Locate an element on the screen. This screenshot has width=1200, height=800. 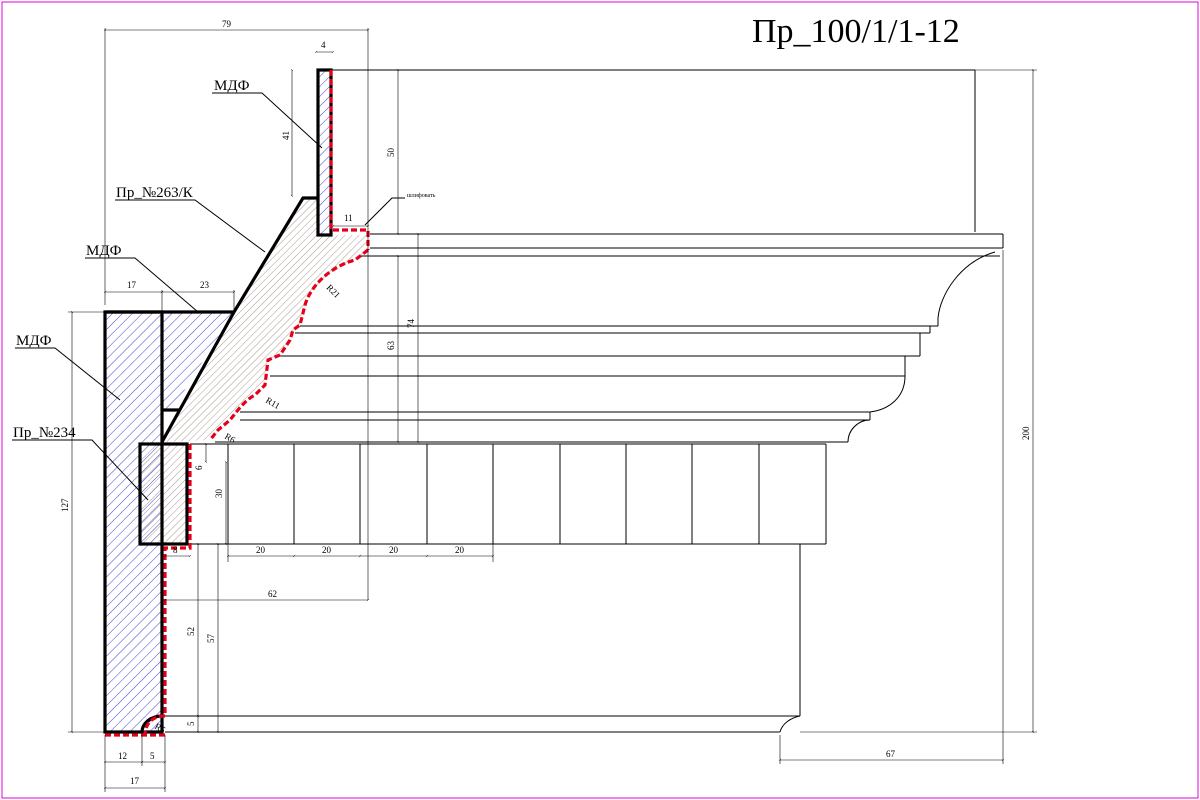
label-mdf-top: МДФ is located at coordinates (232, 86).